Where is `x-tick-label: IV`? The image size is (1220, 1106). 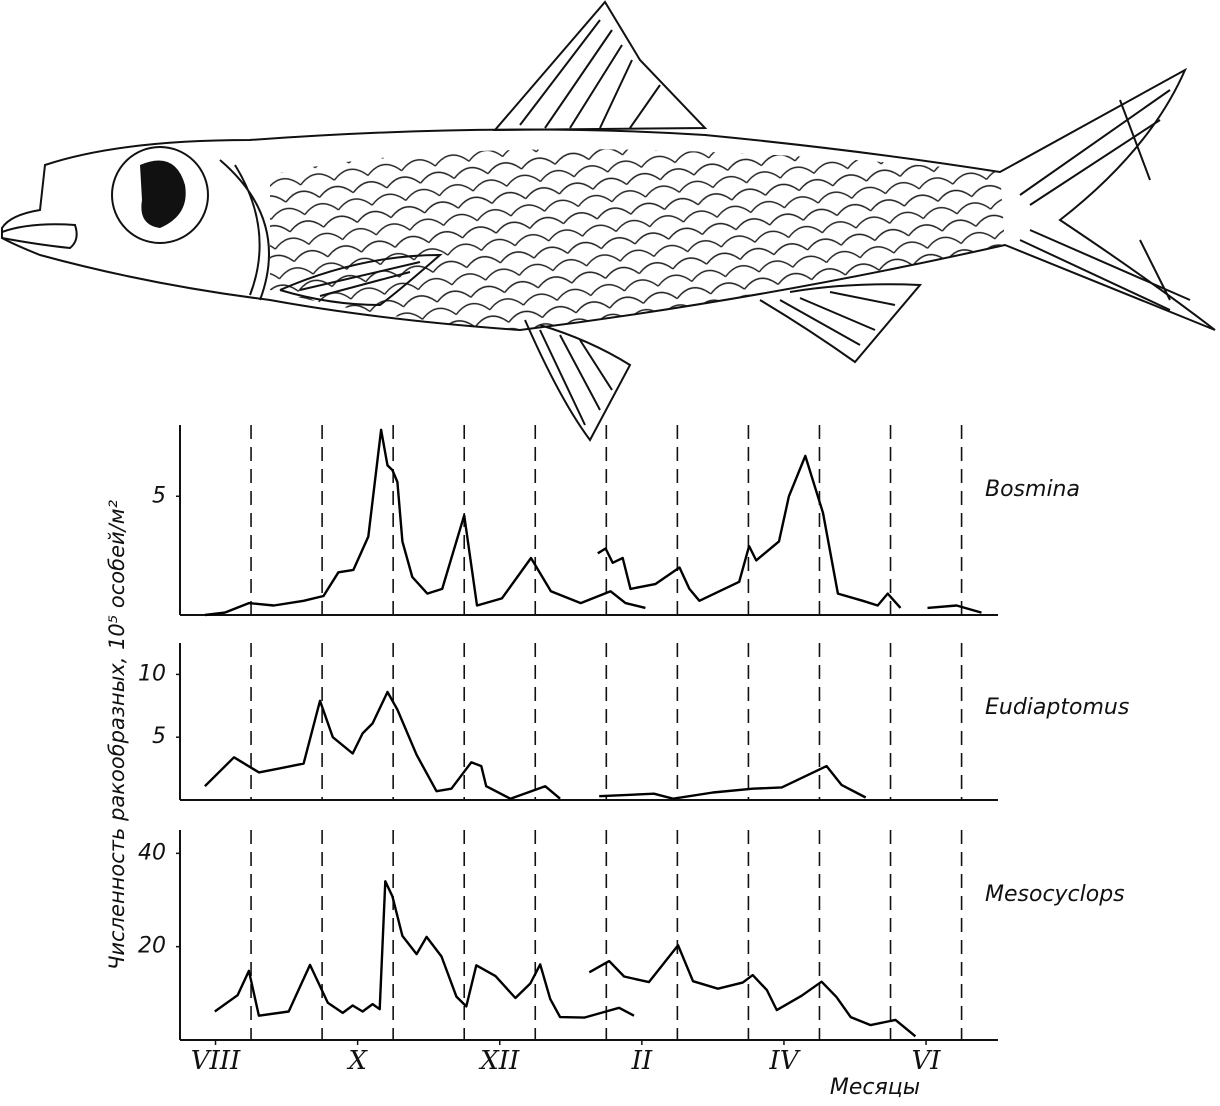 x-tick-label: IV is located at coordinates (784, 1061).